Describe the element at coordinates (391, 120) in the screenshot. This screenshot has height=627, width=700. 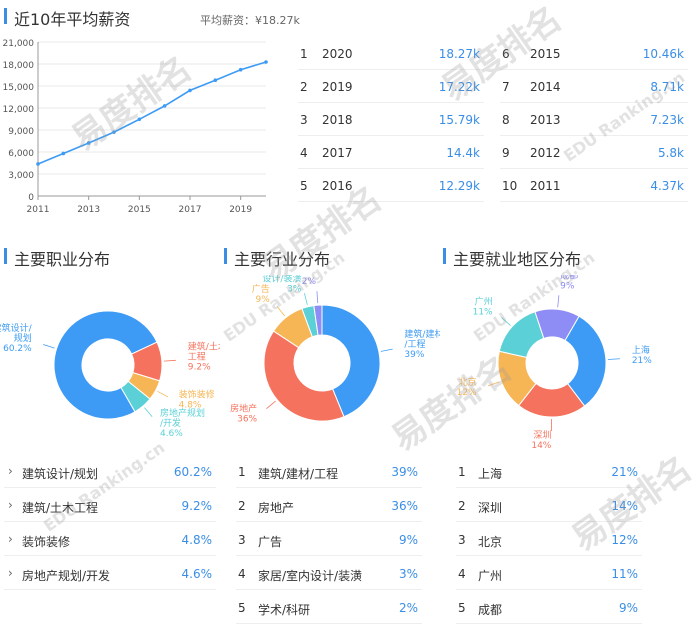
I see `salary-row: 3 2018 15.79k` at that location.